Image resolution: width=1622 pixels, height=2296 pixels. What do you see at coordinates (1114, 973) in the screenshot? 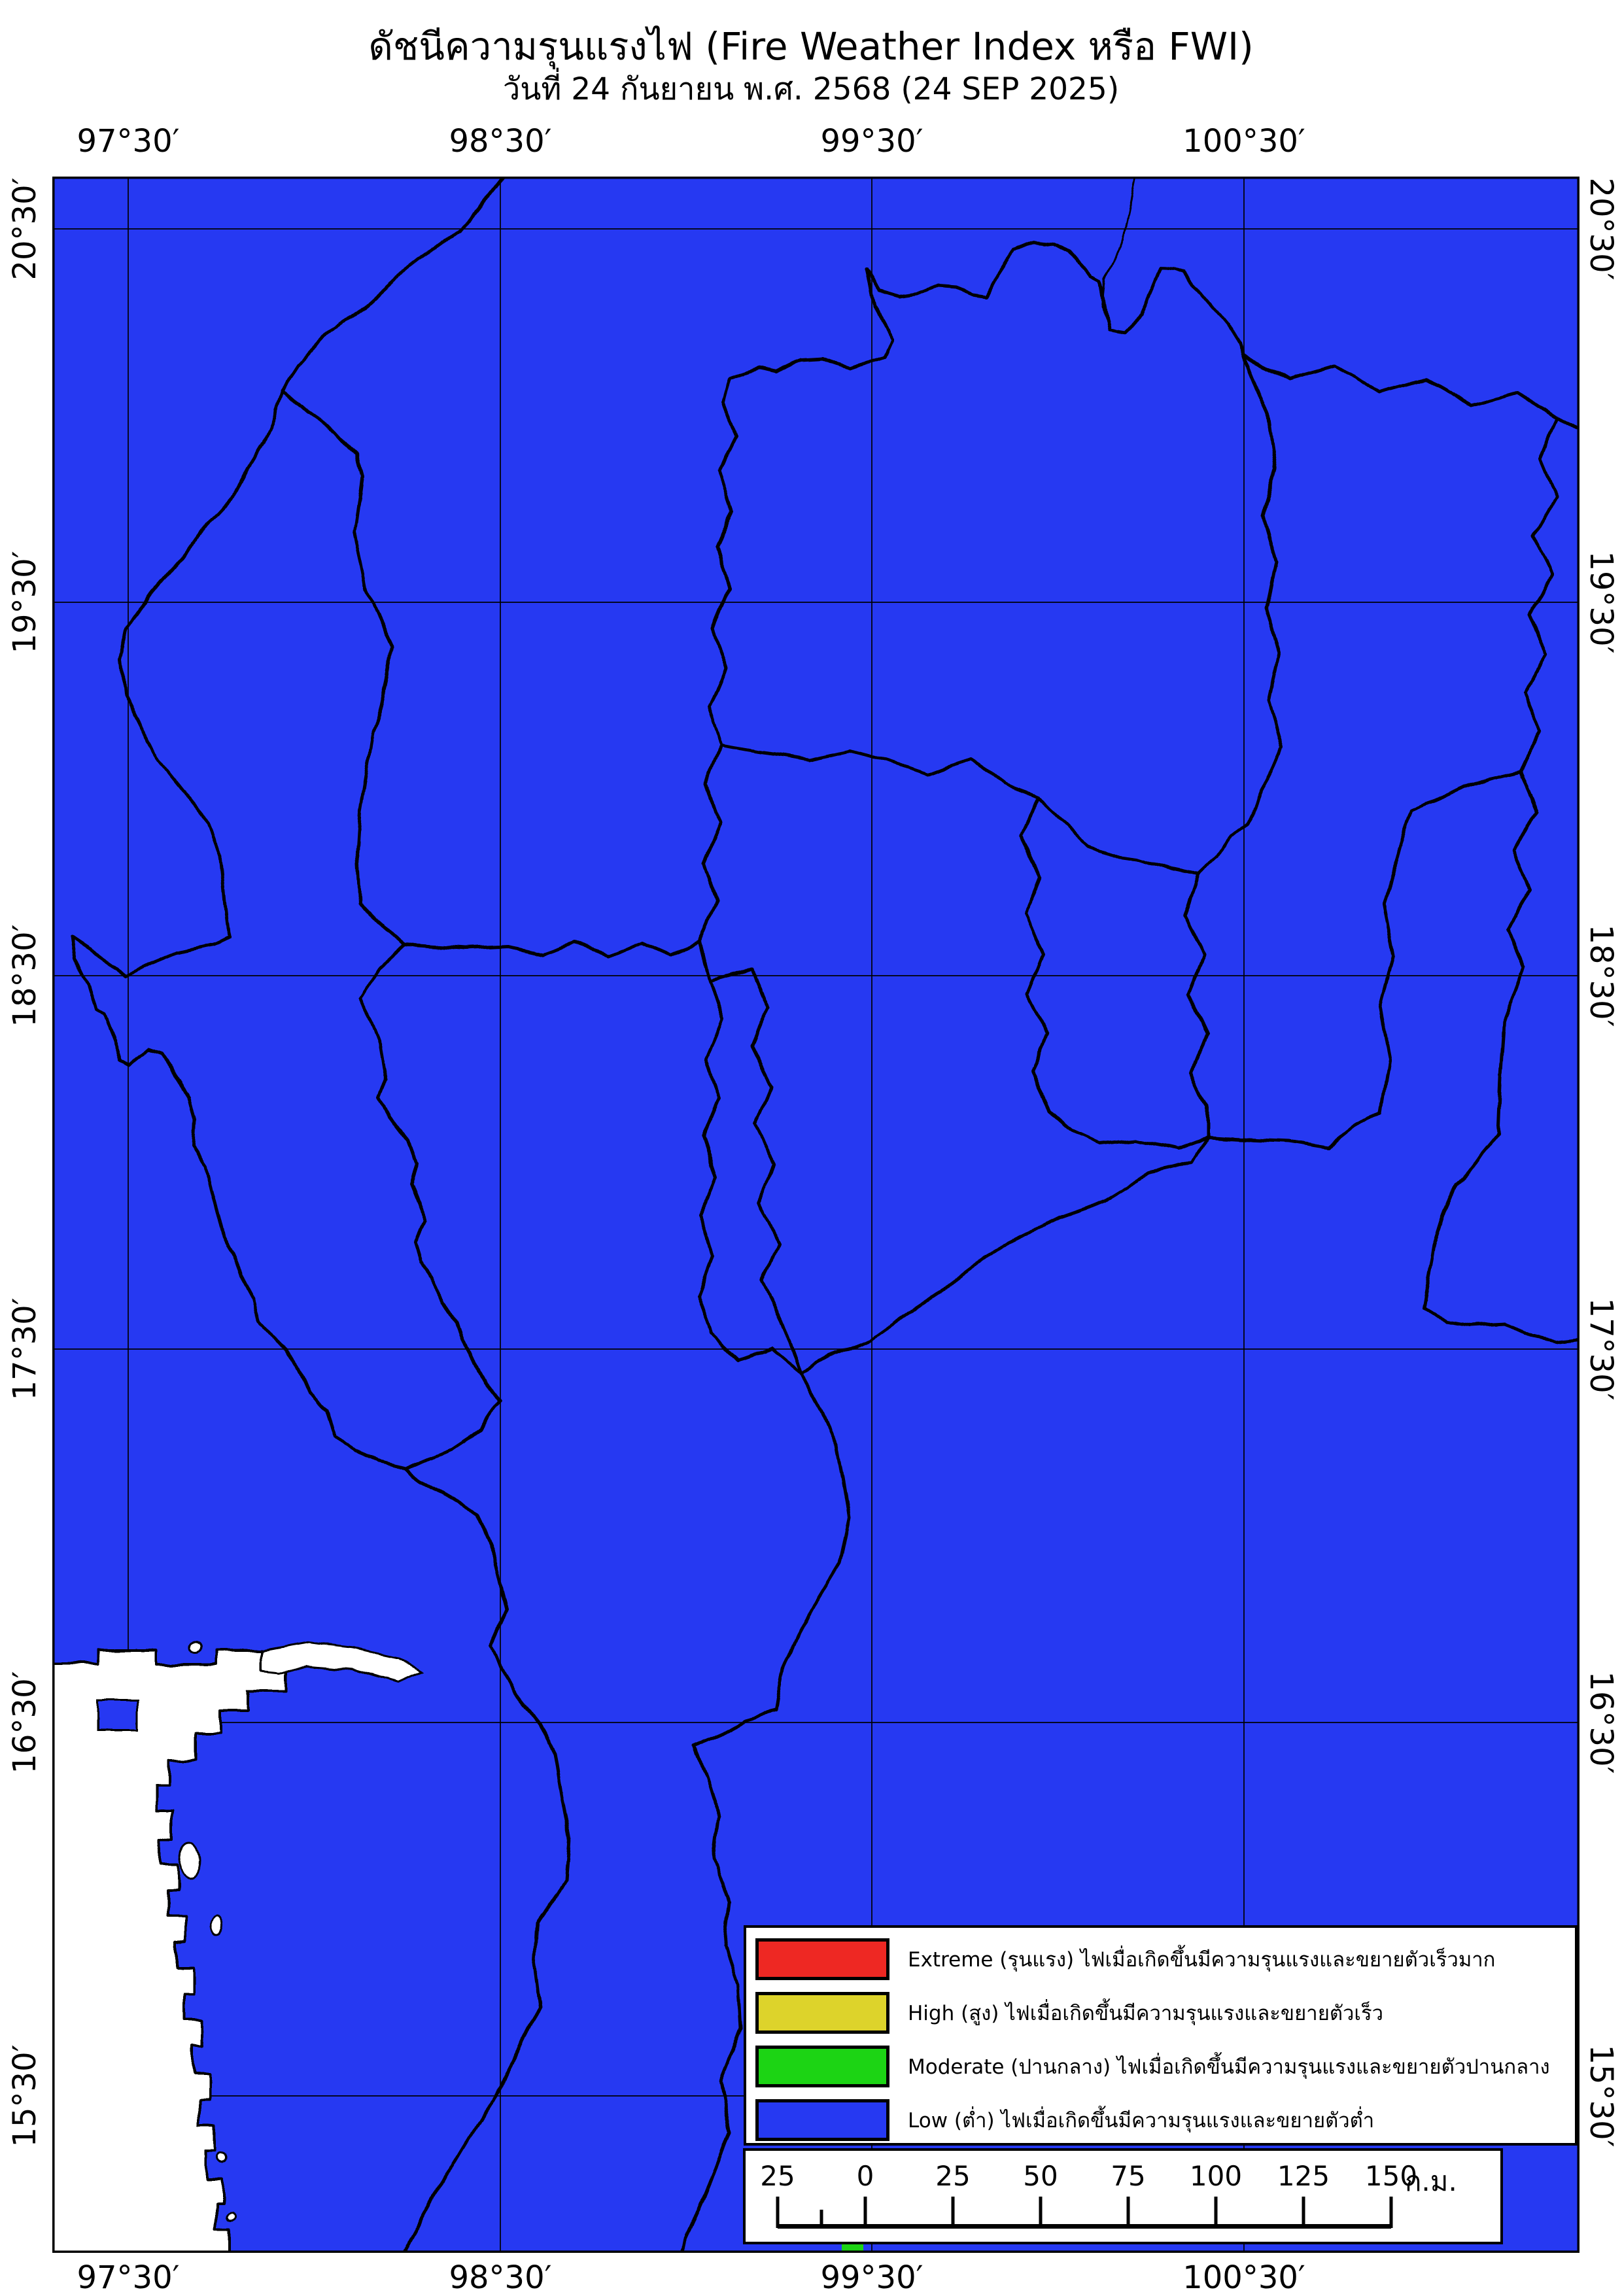
I see `border-phrae-lampang` at bounding box center [1114, 973].